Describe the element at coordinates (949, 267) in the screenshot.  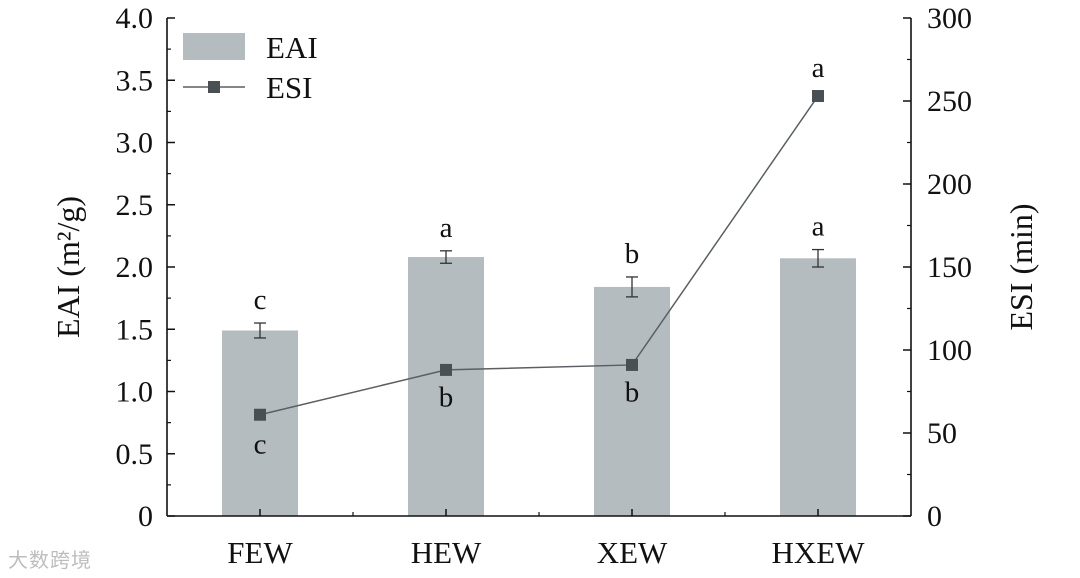
I see `right-tick-label: 150` at that location.